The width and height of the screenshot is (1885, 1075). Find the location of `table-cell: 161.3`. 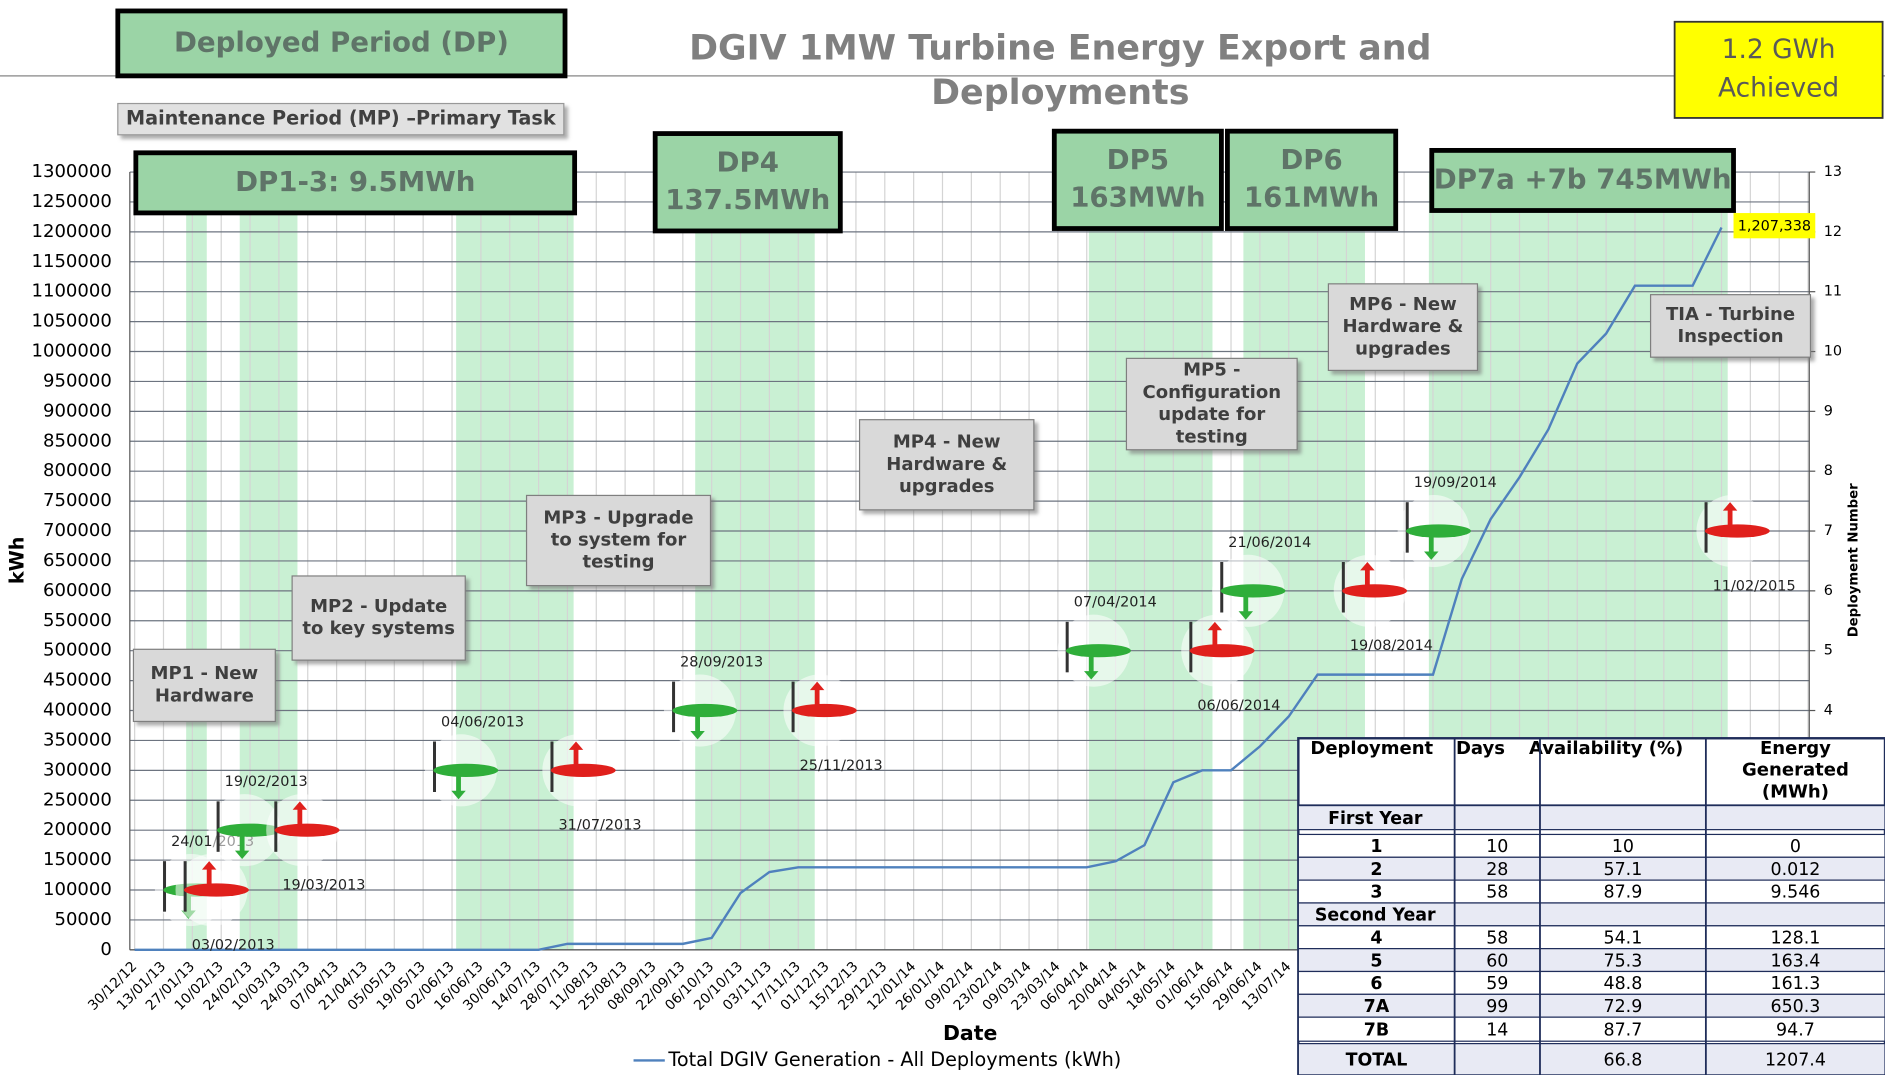

table-cell: 161.3 is located at coordinates (1795, 984).